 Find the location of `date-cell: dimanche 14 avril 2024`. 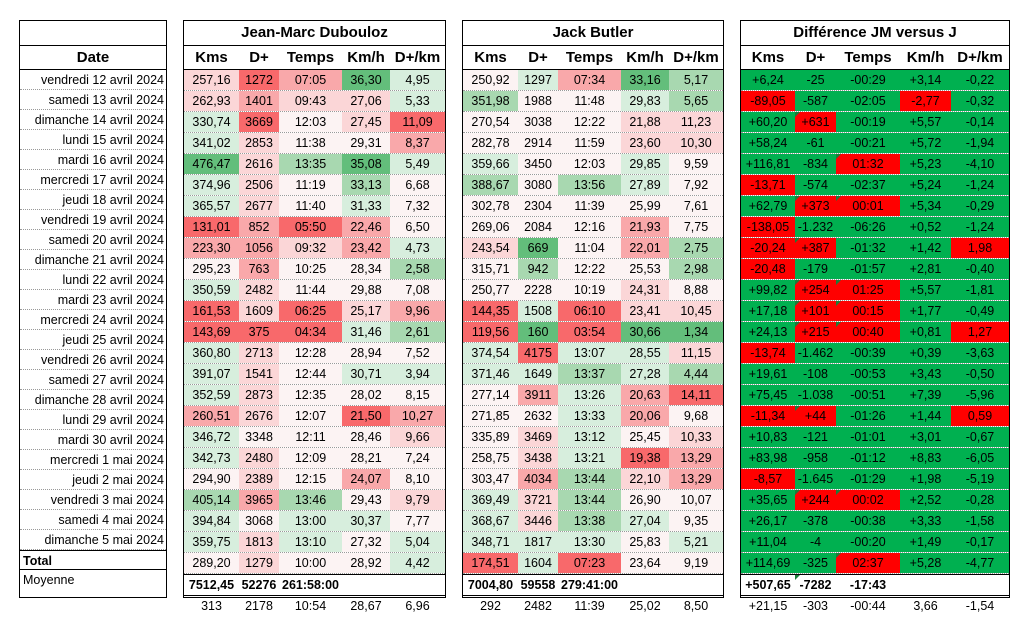

date-cell: dimanche 14 avril 2024 is located at coordinates (93, 120).